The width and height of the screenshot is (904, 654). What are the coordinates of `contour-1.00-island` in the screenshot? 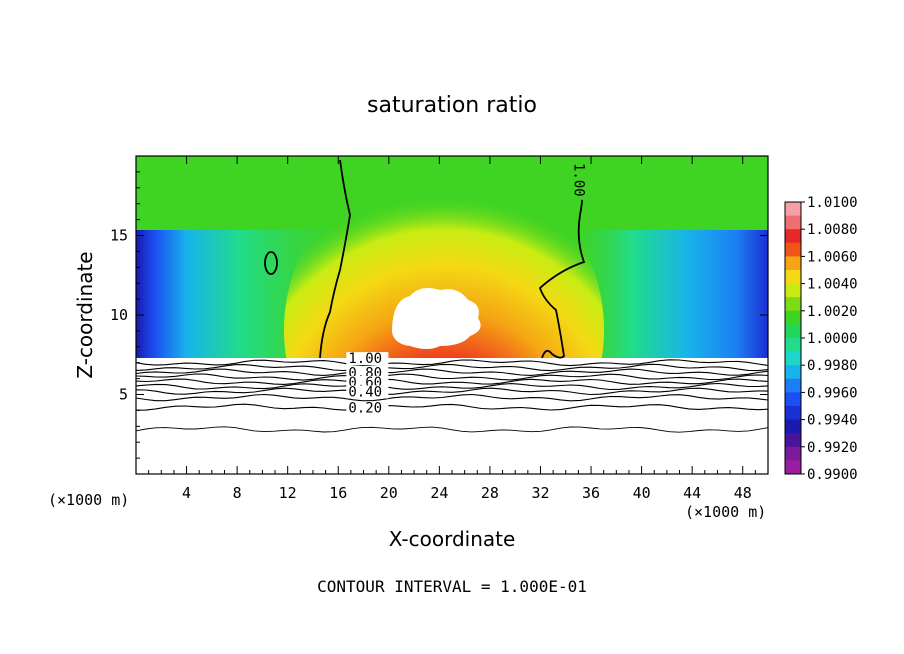 It's located at (271, 263).